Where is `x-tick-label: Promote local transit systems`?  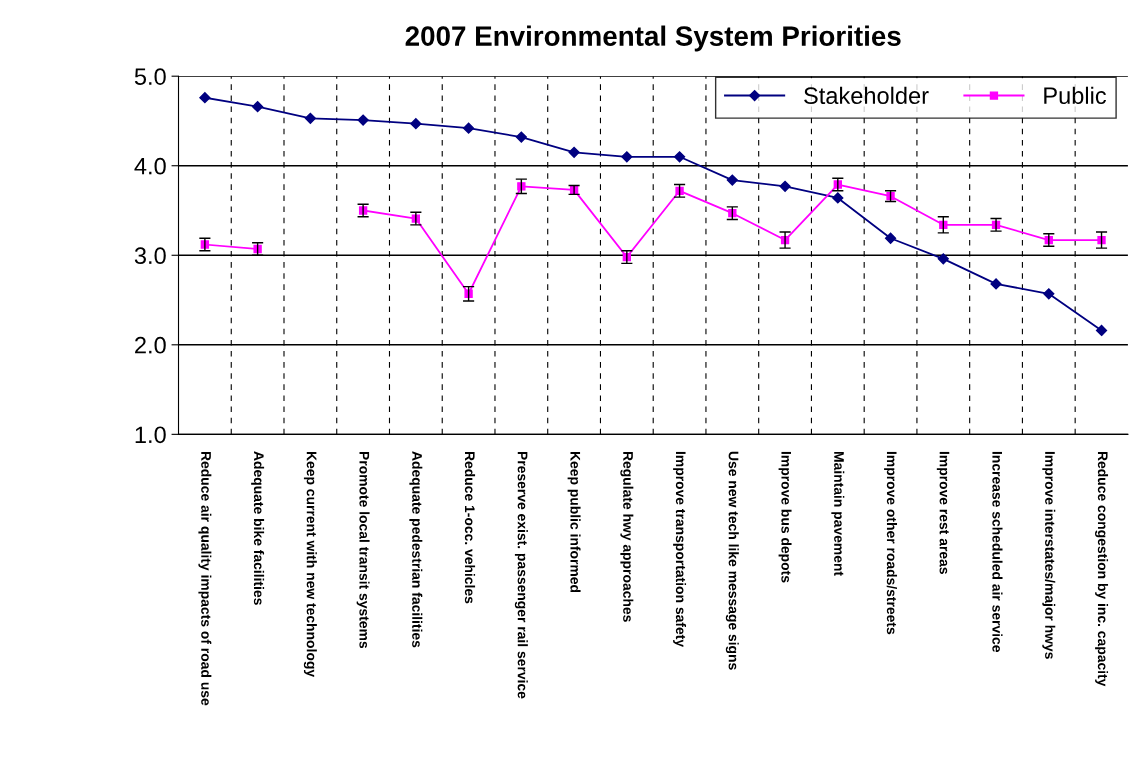 x-tick-label: Promote local transit systems is located at coordinates (363, 550).